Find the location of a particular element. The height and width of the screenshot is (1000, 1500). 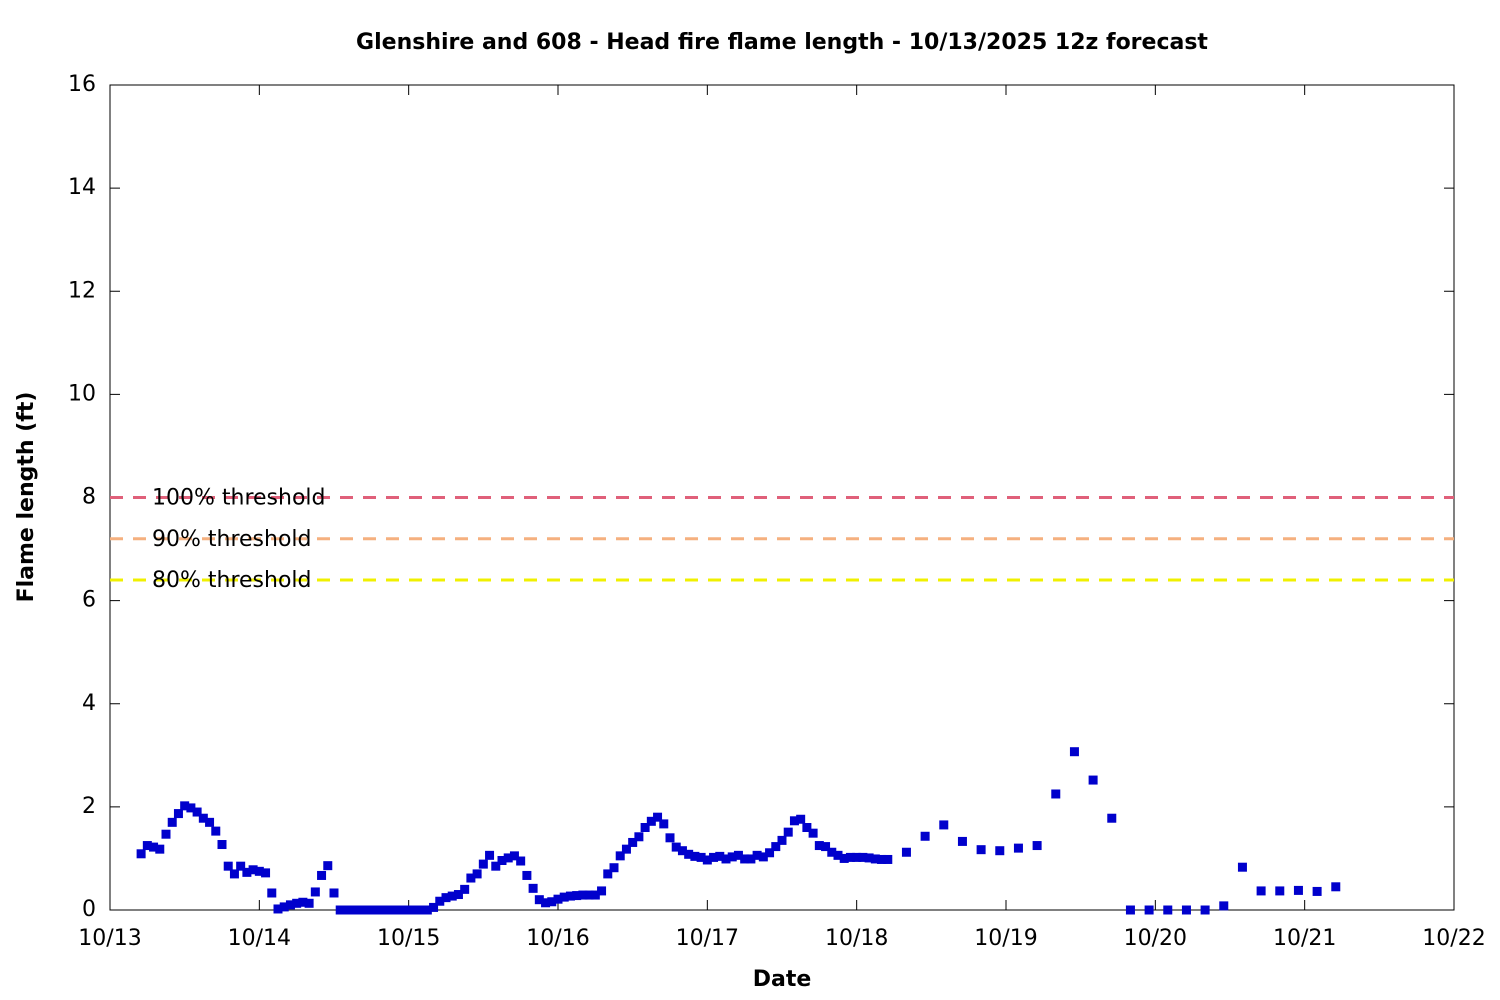

x-tick-label: 10/13 is located at coordinates (109, 938).